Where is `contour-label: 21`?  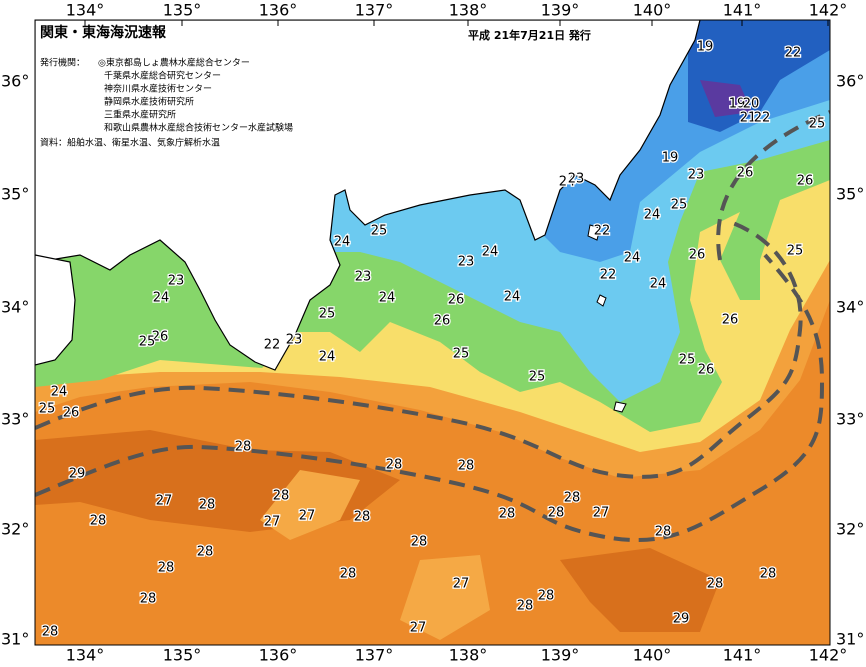
contour-label: 21 is located at coordinates (748, 118).